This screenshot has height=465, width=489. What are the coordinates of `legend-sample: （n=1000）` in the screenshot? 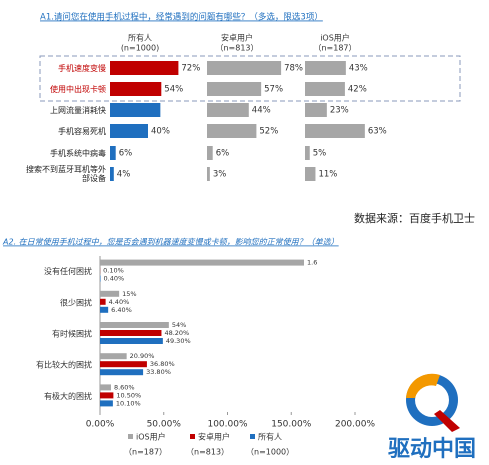 It's located at (270, 452).